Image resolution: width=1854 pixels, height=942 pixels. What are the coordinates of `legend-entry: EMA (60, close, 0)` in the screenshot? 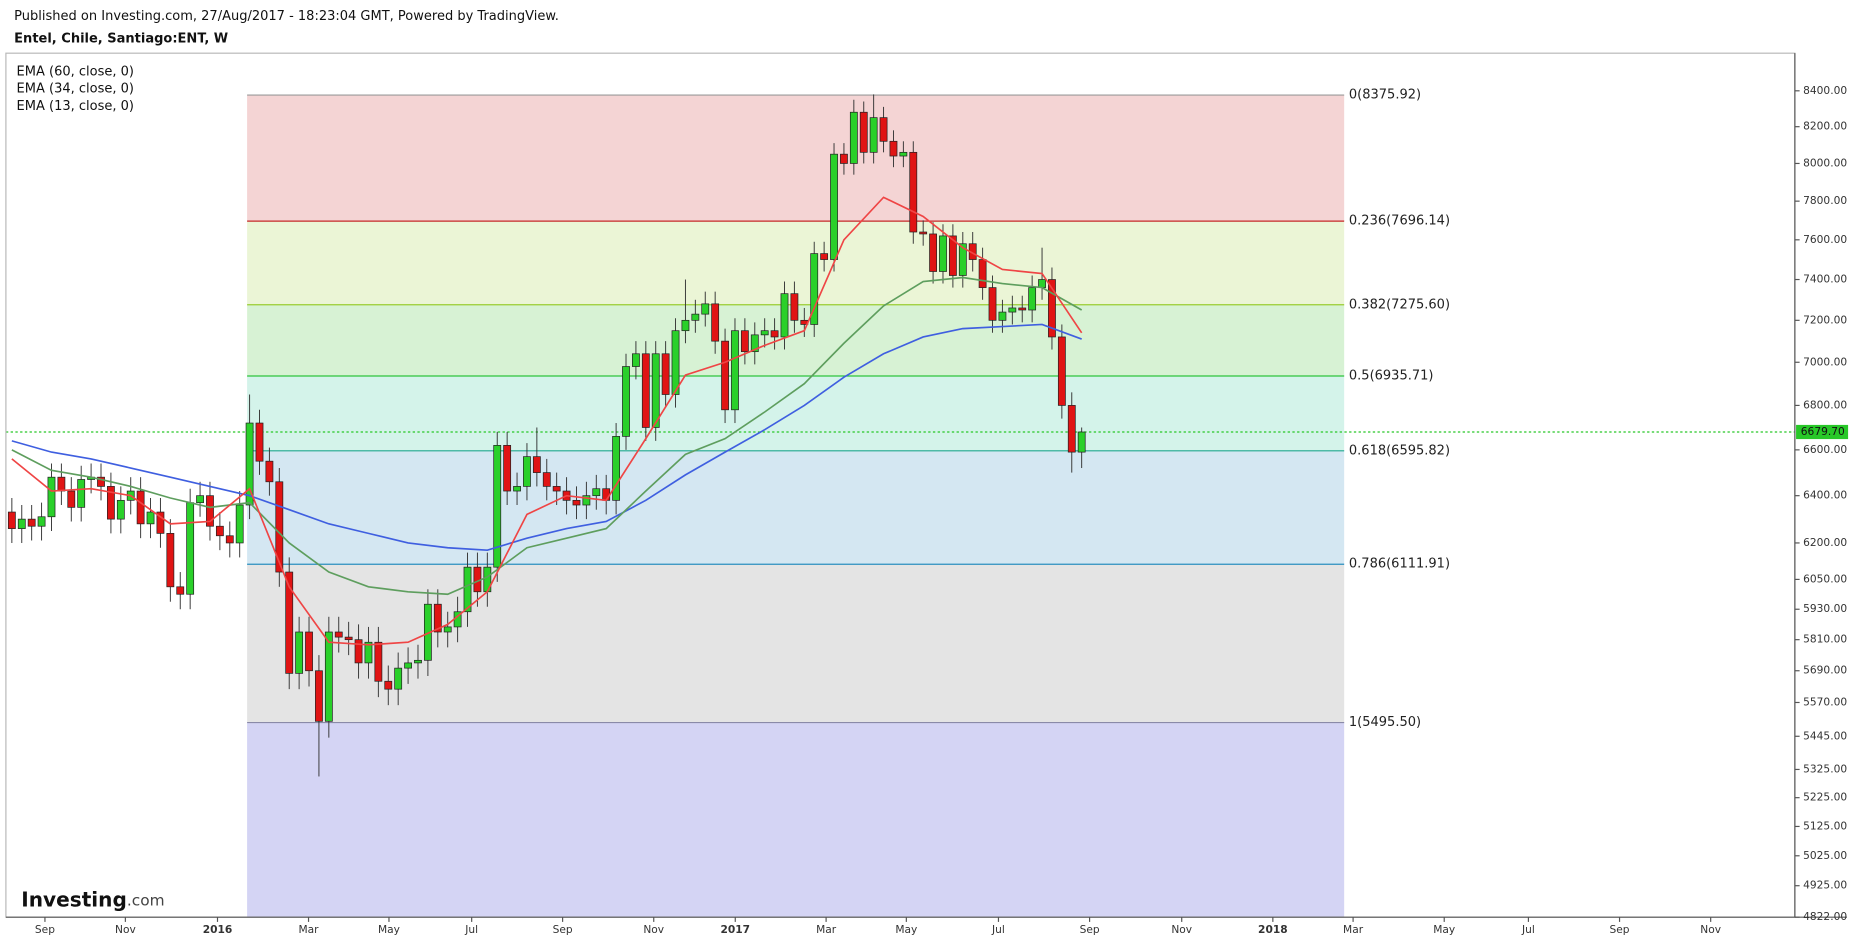 It's located at (75, 72).